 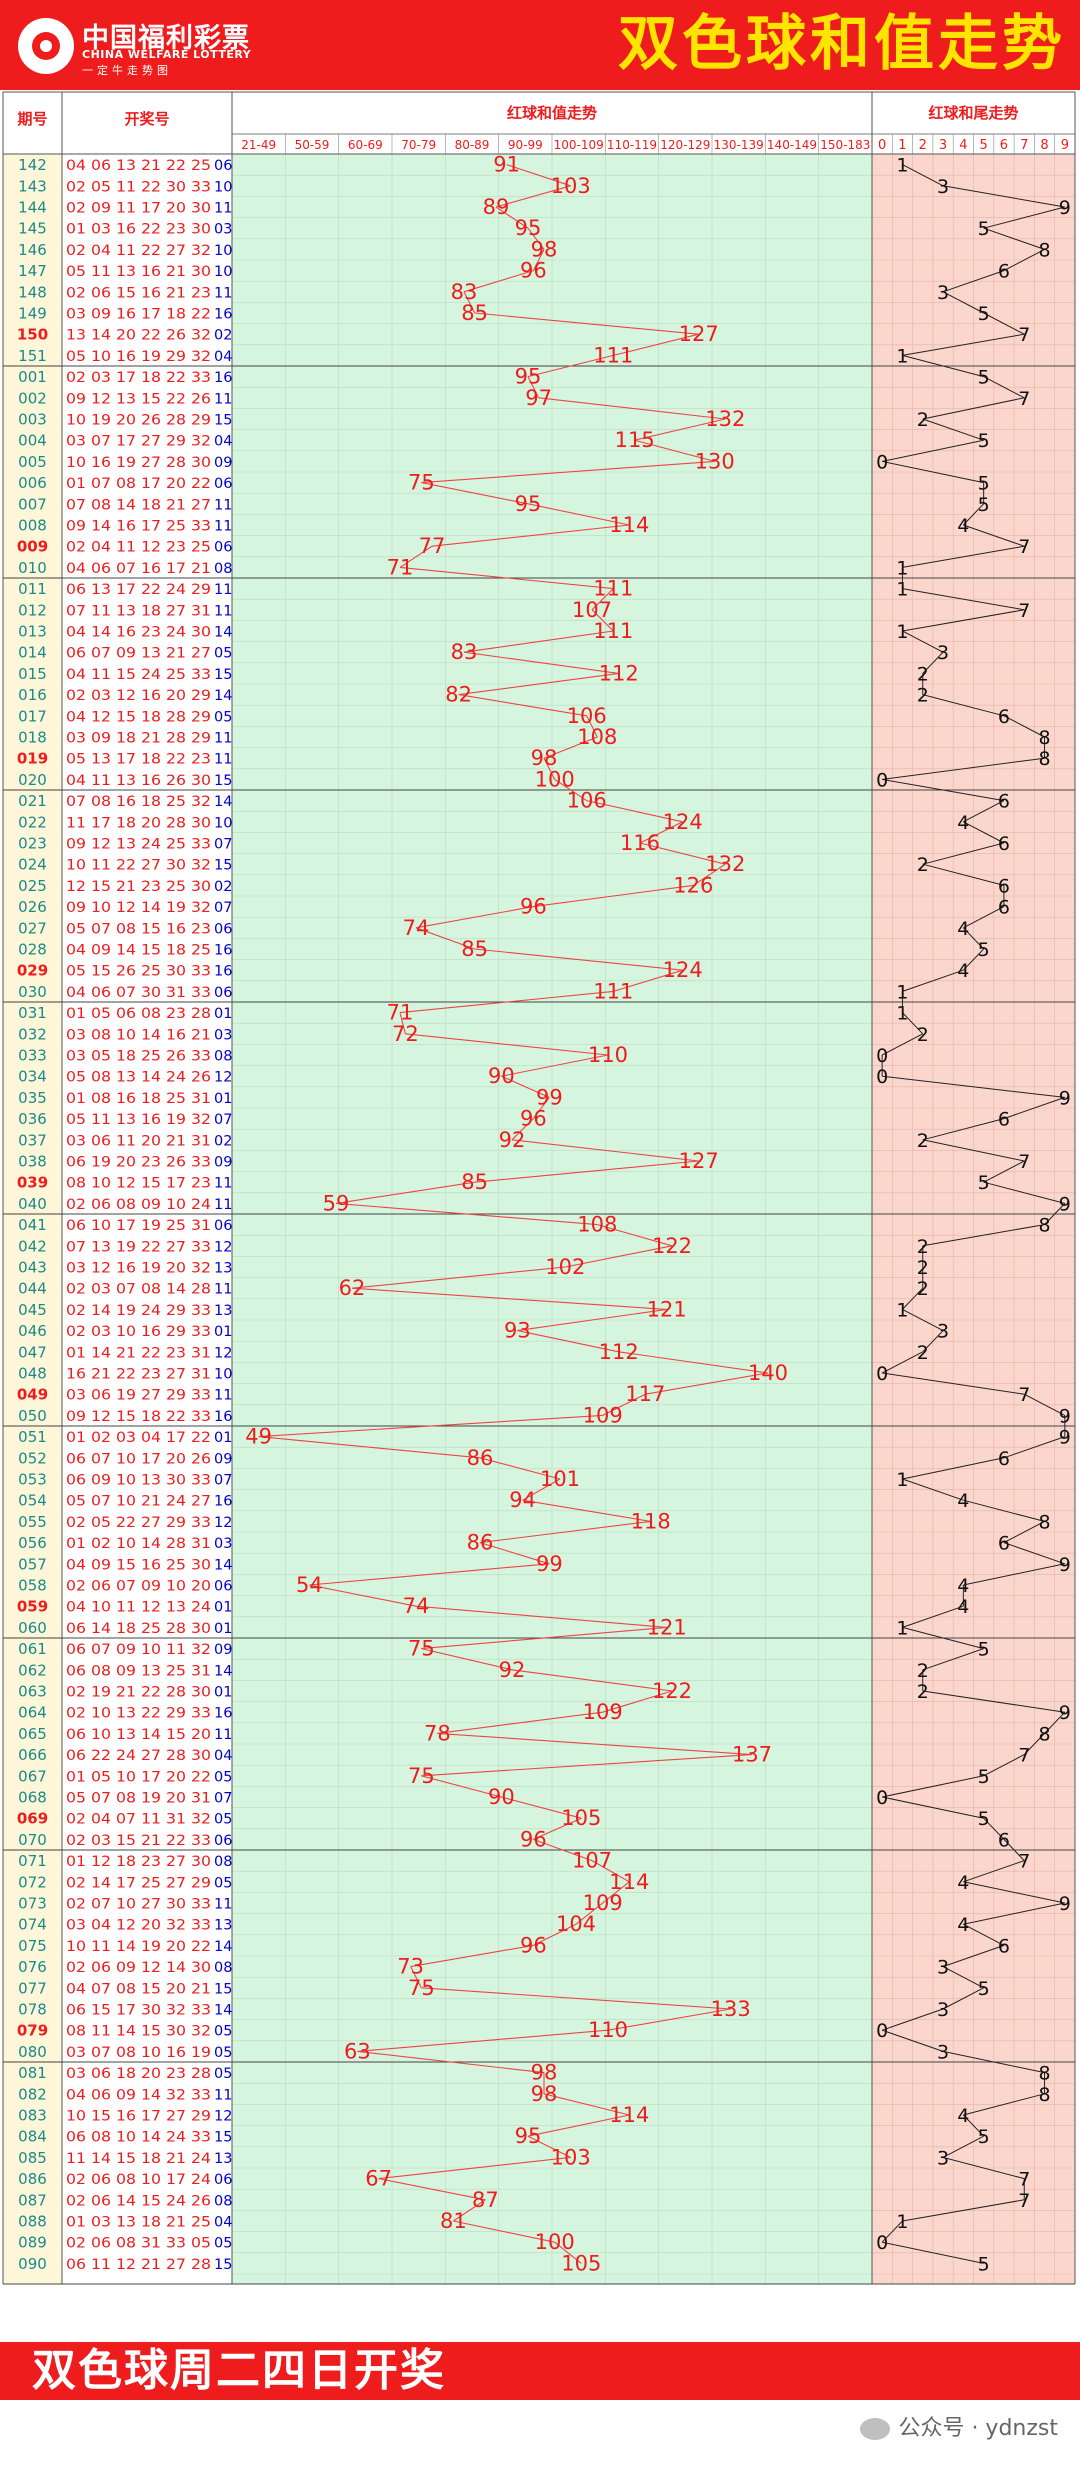 I want to click on red-balls: 01 05 10 17 20 22, so click(x=138, y=1777).